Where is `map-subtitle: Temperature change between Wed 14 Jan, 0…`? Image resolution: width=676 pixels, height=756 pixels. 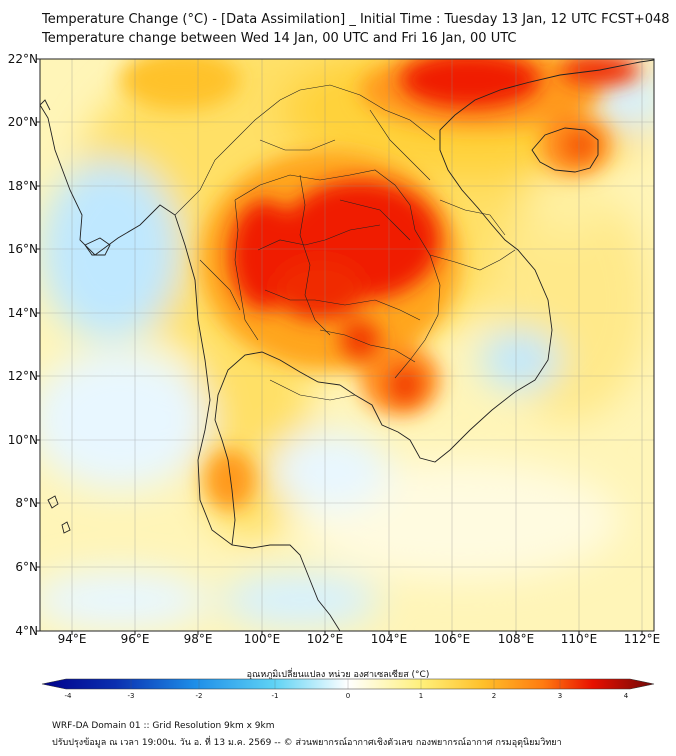
map-subtitle: Temperature change between Wed 14 Jan, 0… is located at coordinates (279, 38).